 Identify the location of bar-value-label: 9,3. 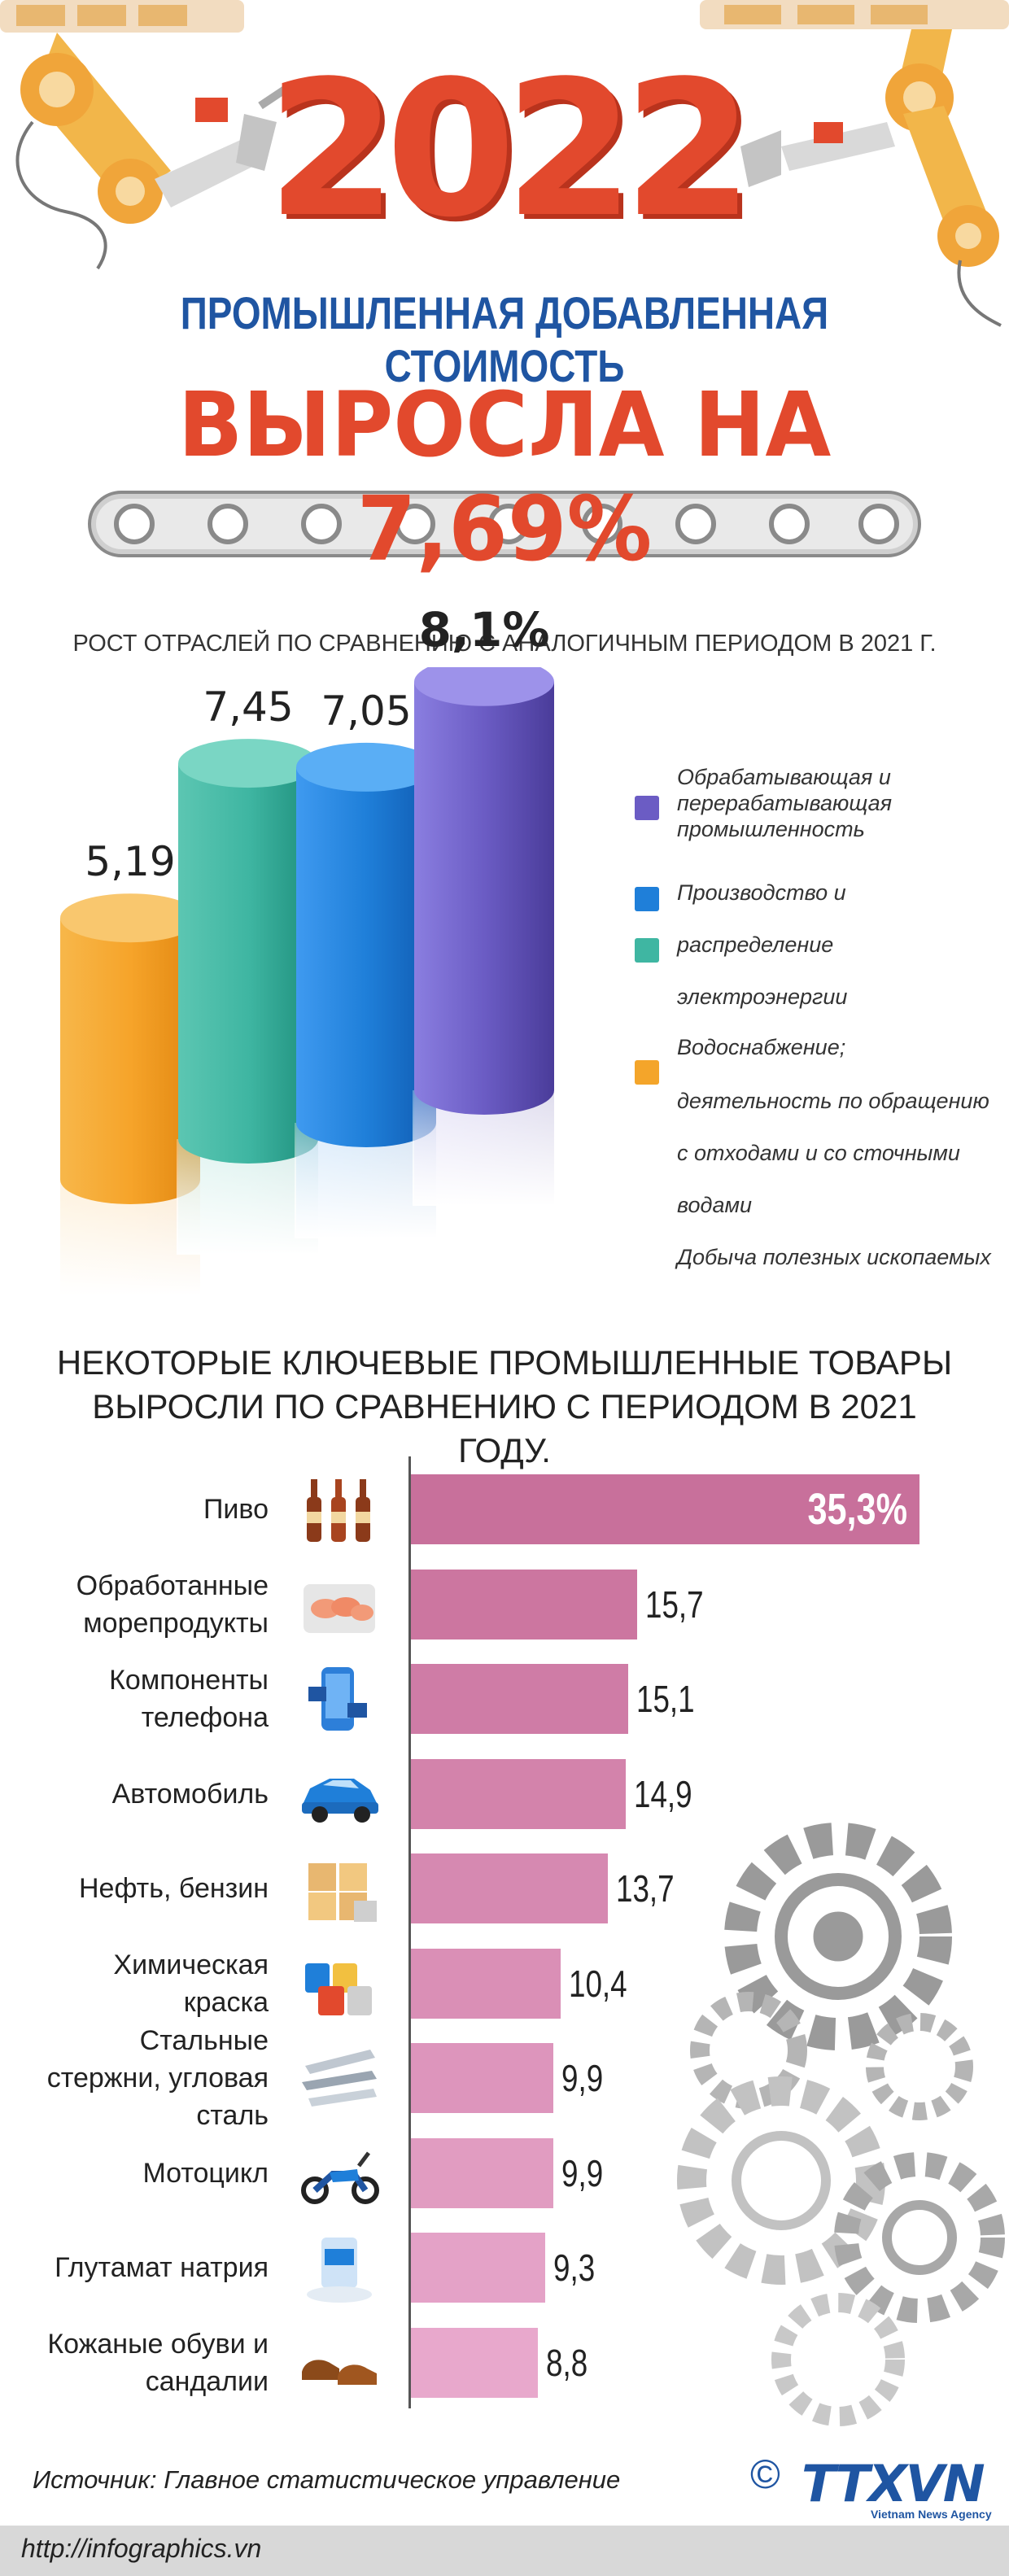
(574, 2267).